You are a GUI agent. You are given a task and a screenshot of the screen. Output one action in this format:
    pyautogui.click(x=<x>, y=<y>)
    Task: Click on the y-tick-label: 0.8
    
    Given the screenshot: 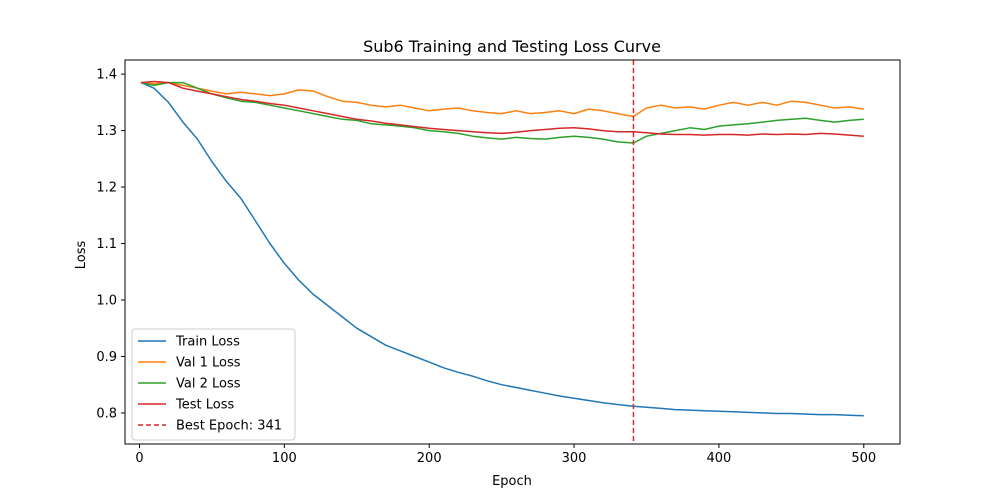 What is the action you would take?
    pyautogui.click(x=106, y=413)
    